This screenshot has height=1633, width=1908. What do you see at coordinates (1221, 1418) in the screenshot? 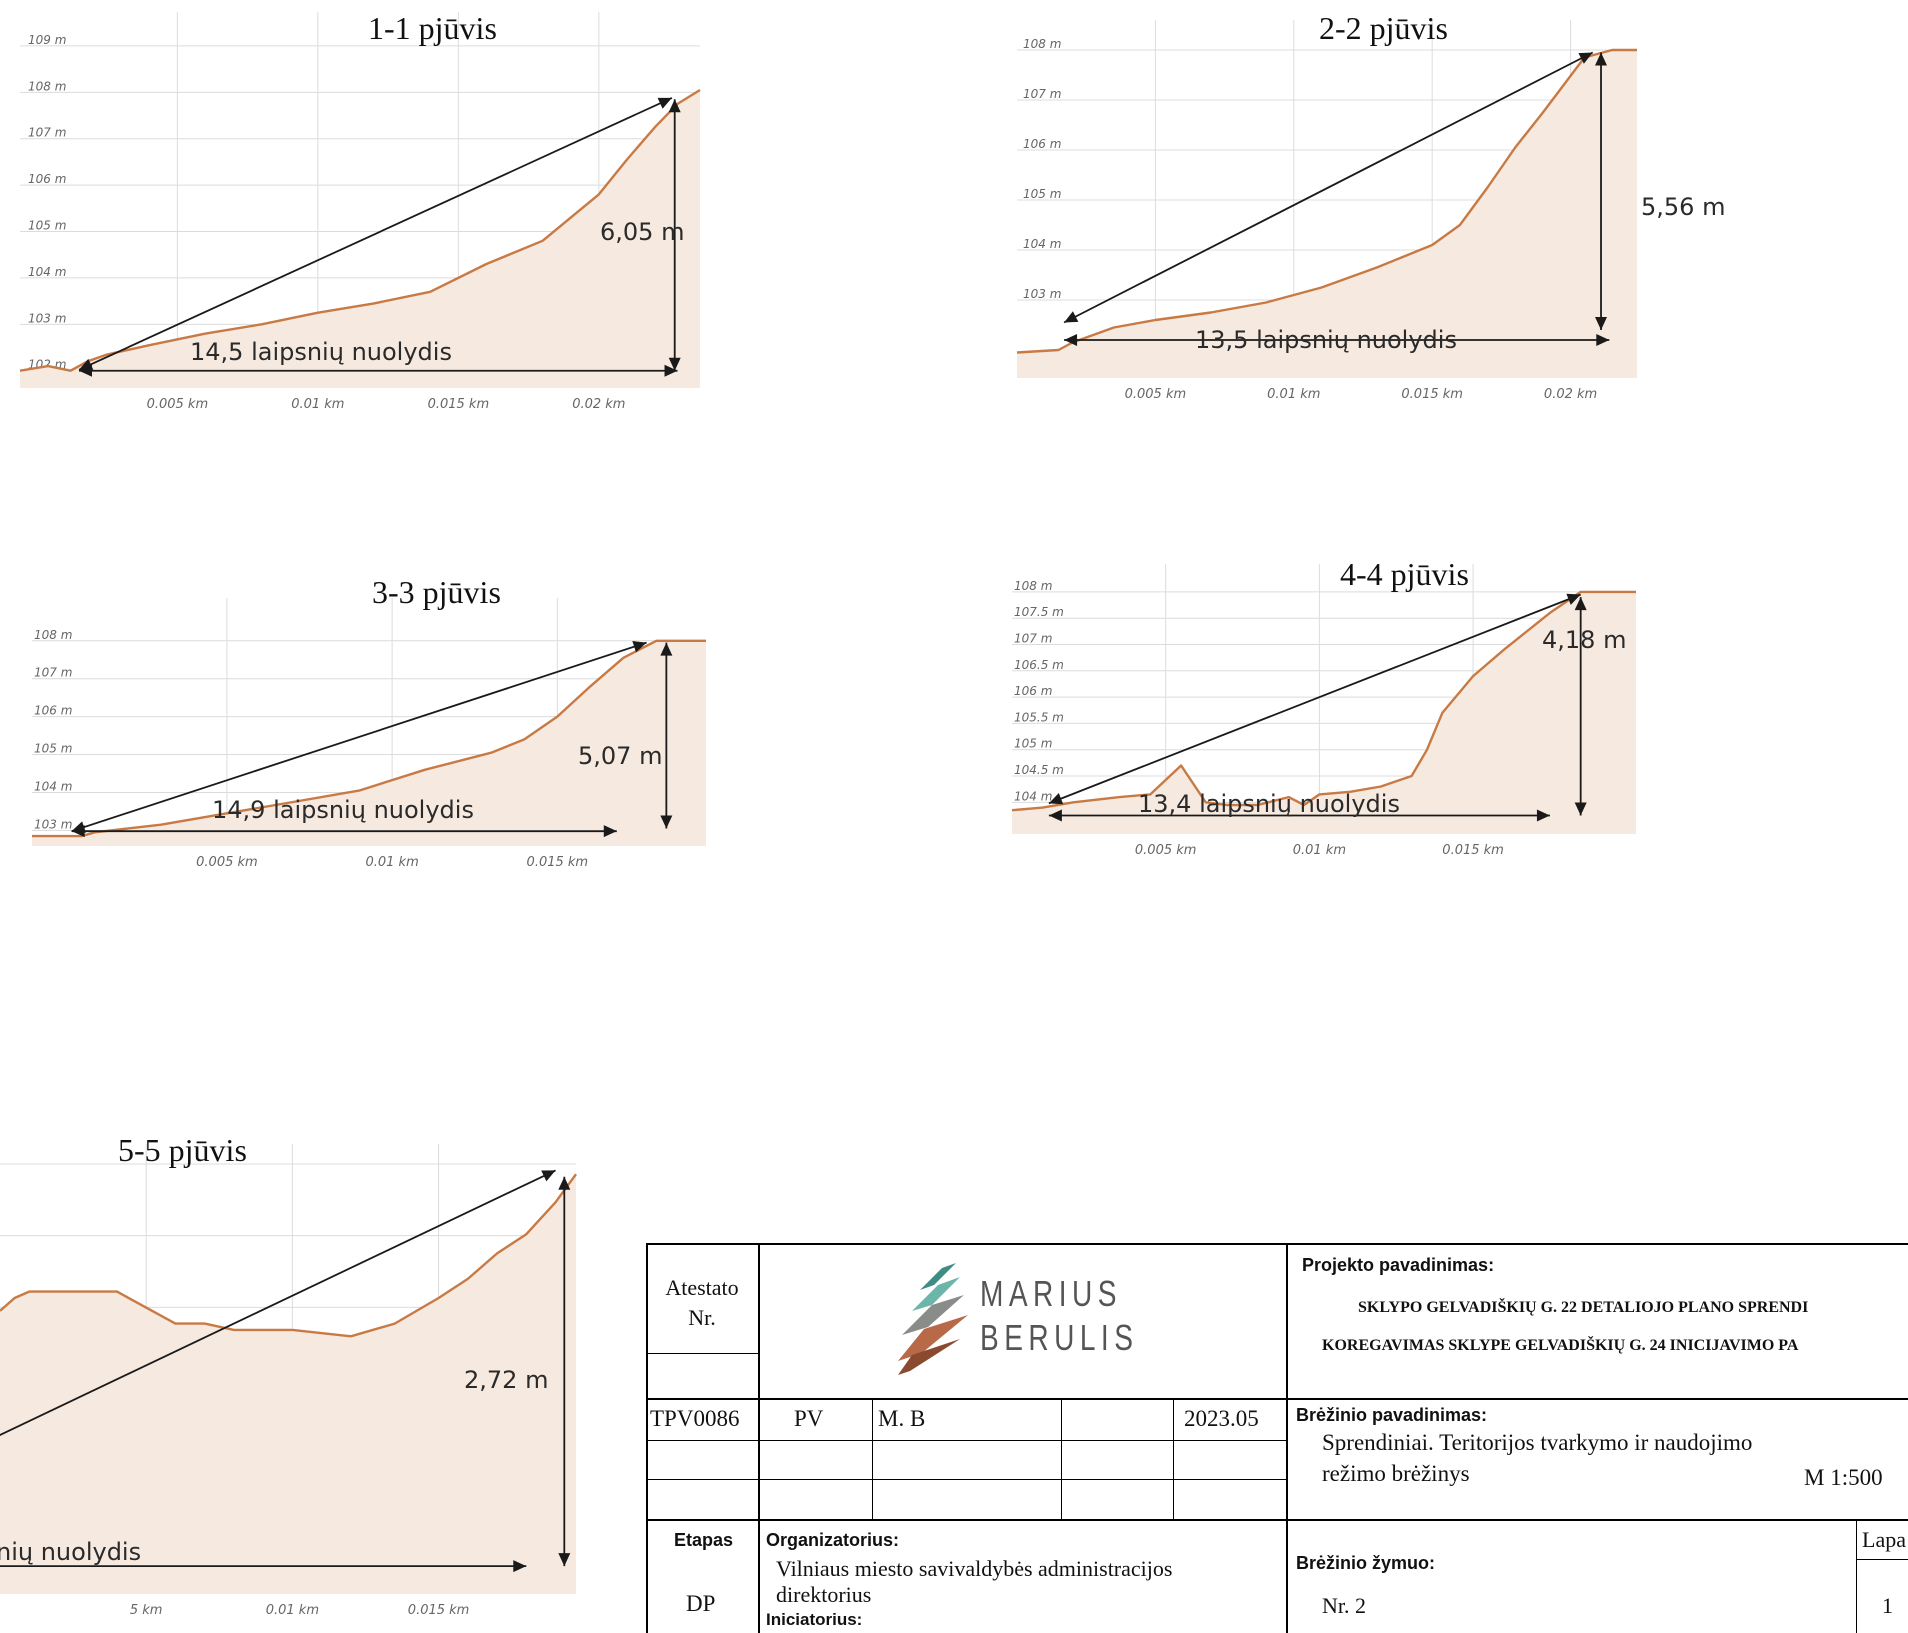
I see `date: 2023.05` at bounding box center [1221, 1418].